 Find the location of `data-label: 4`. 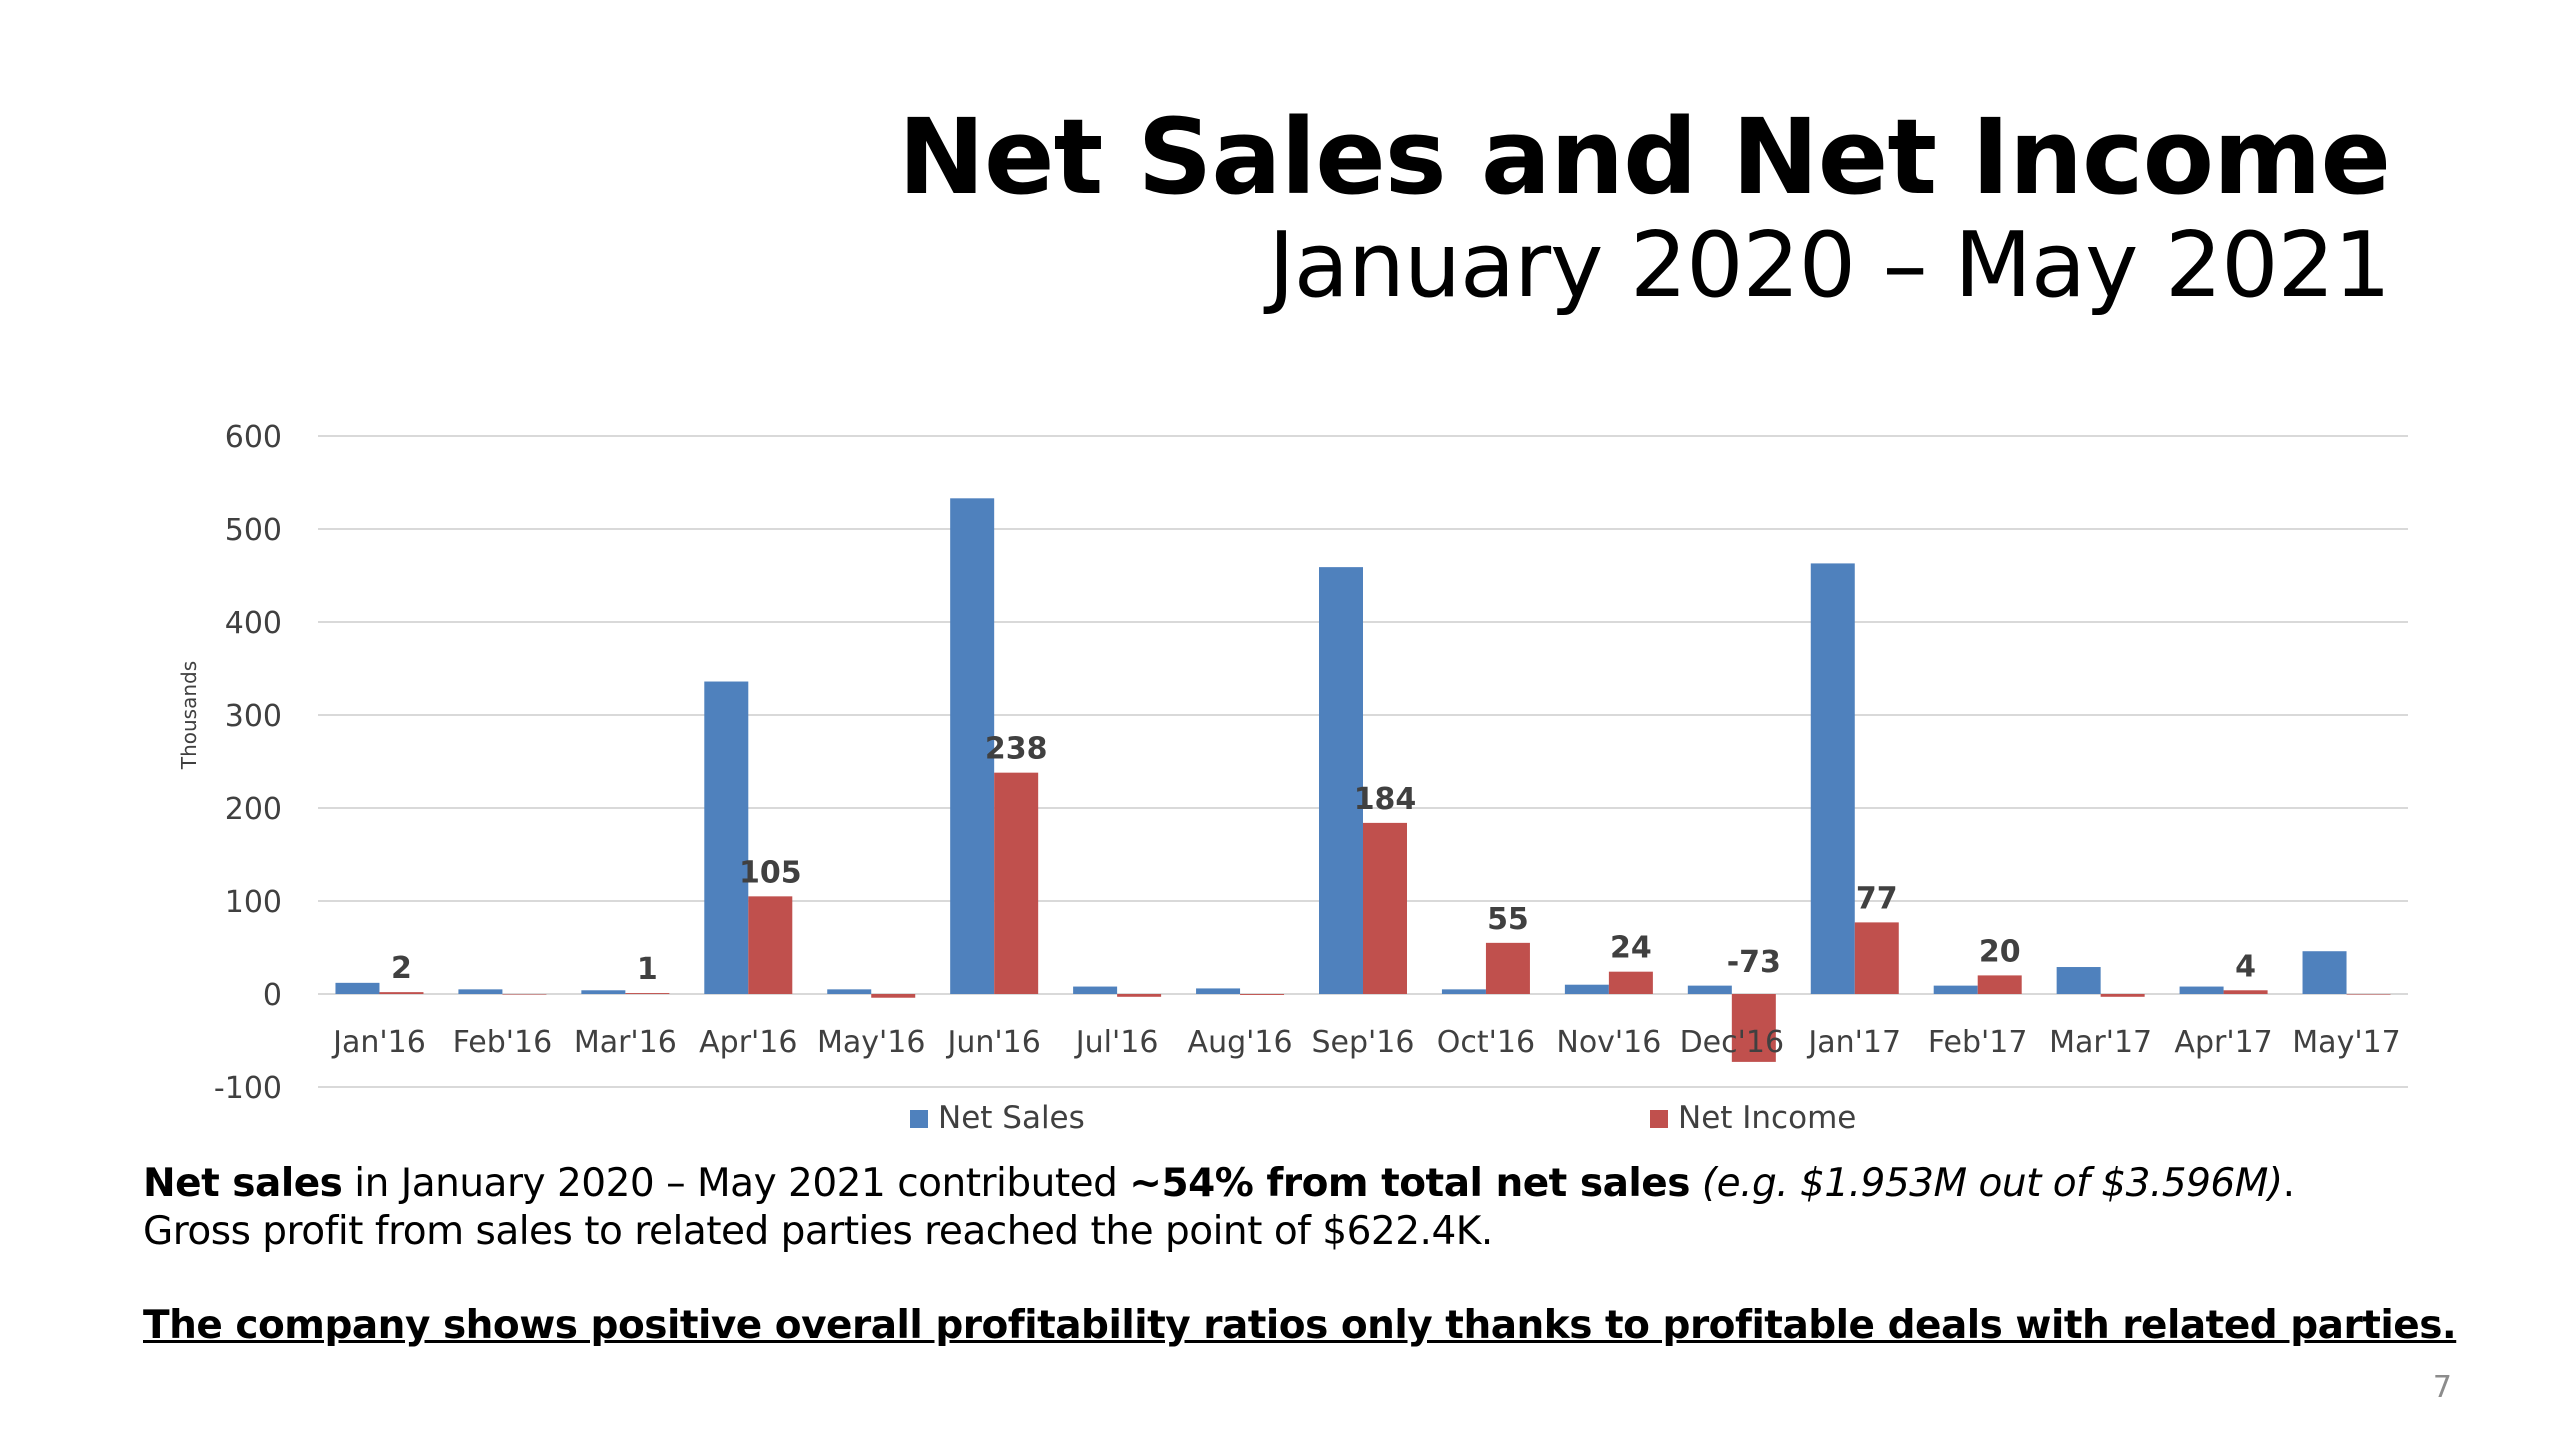

data-label: 4 is located at coordinates (2245, 966).